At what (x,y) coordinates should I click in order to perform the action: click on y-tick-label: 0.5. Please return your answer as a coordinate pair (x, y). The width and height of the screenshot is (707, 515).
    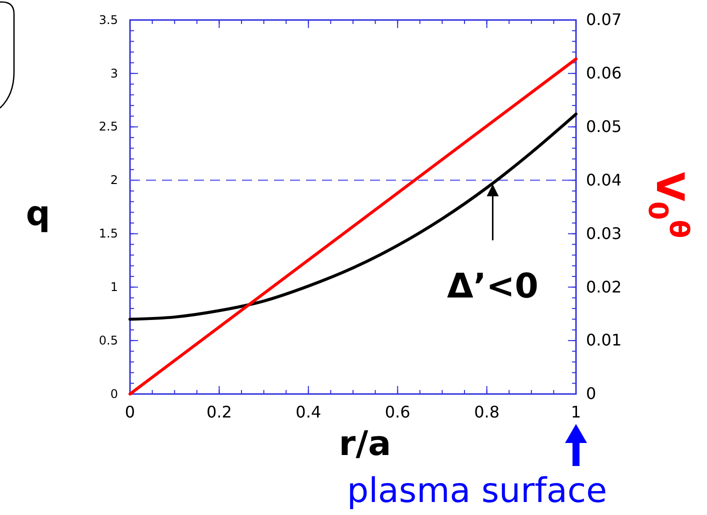
    Looking at the image, I should click on (108, 340).